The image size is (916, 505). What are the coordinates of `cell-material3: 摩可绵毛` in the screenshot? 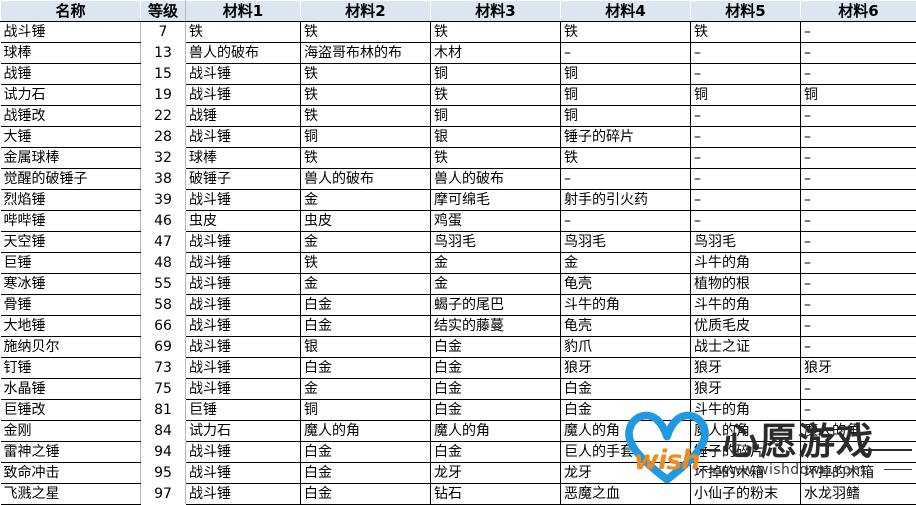 It's located at (495, 200).